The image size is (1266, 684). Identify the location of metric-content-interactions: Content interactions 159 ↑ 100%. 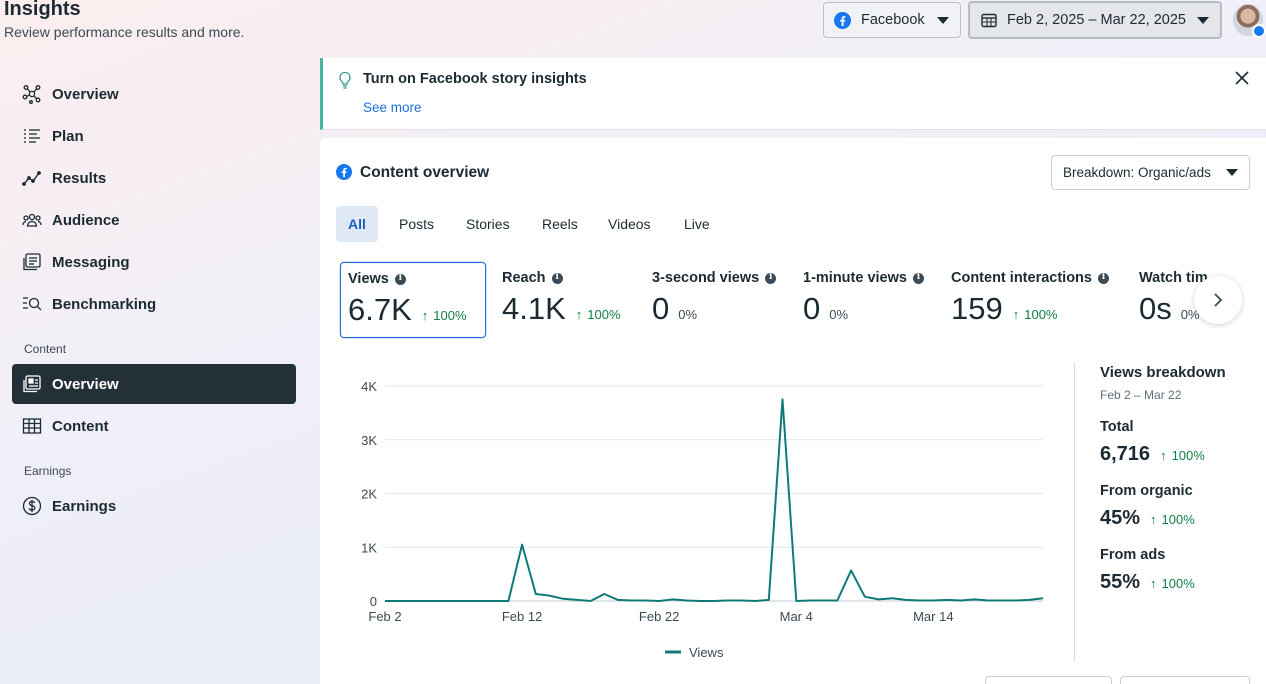
(1033, 300).